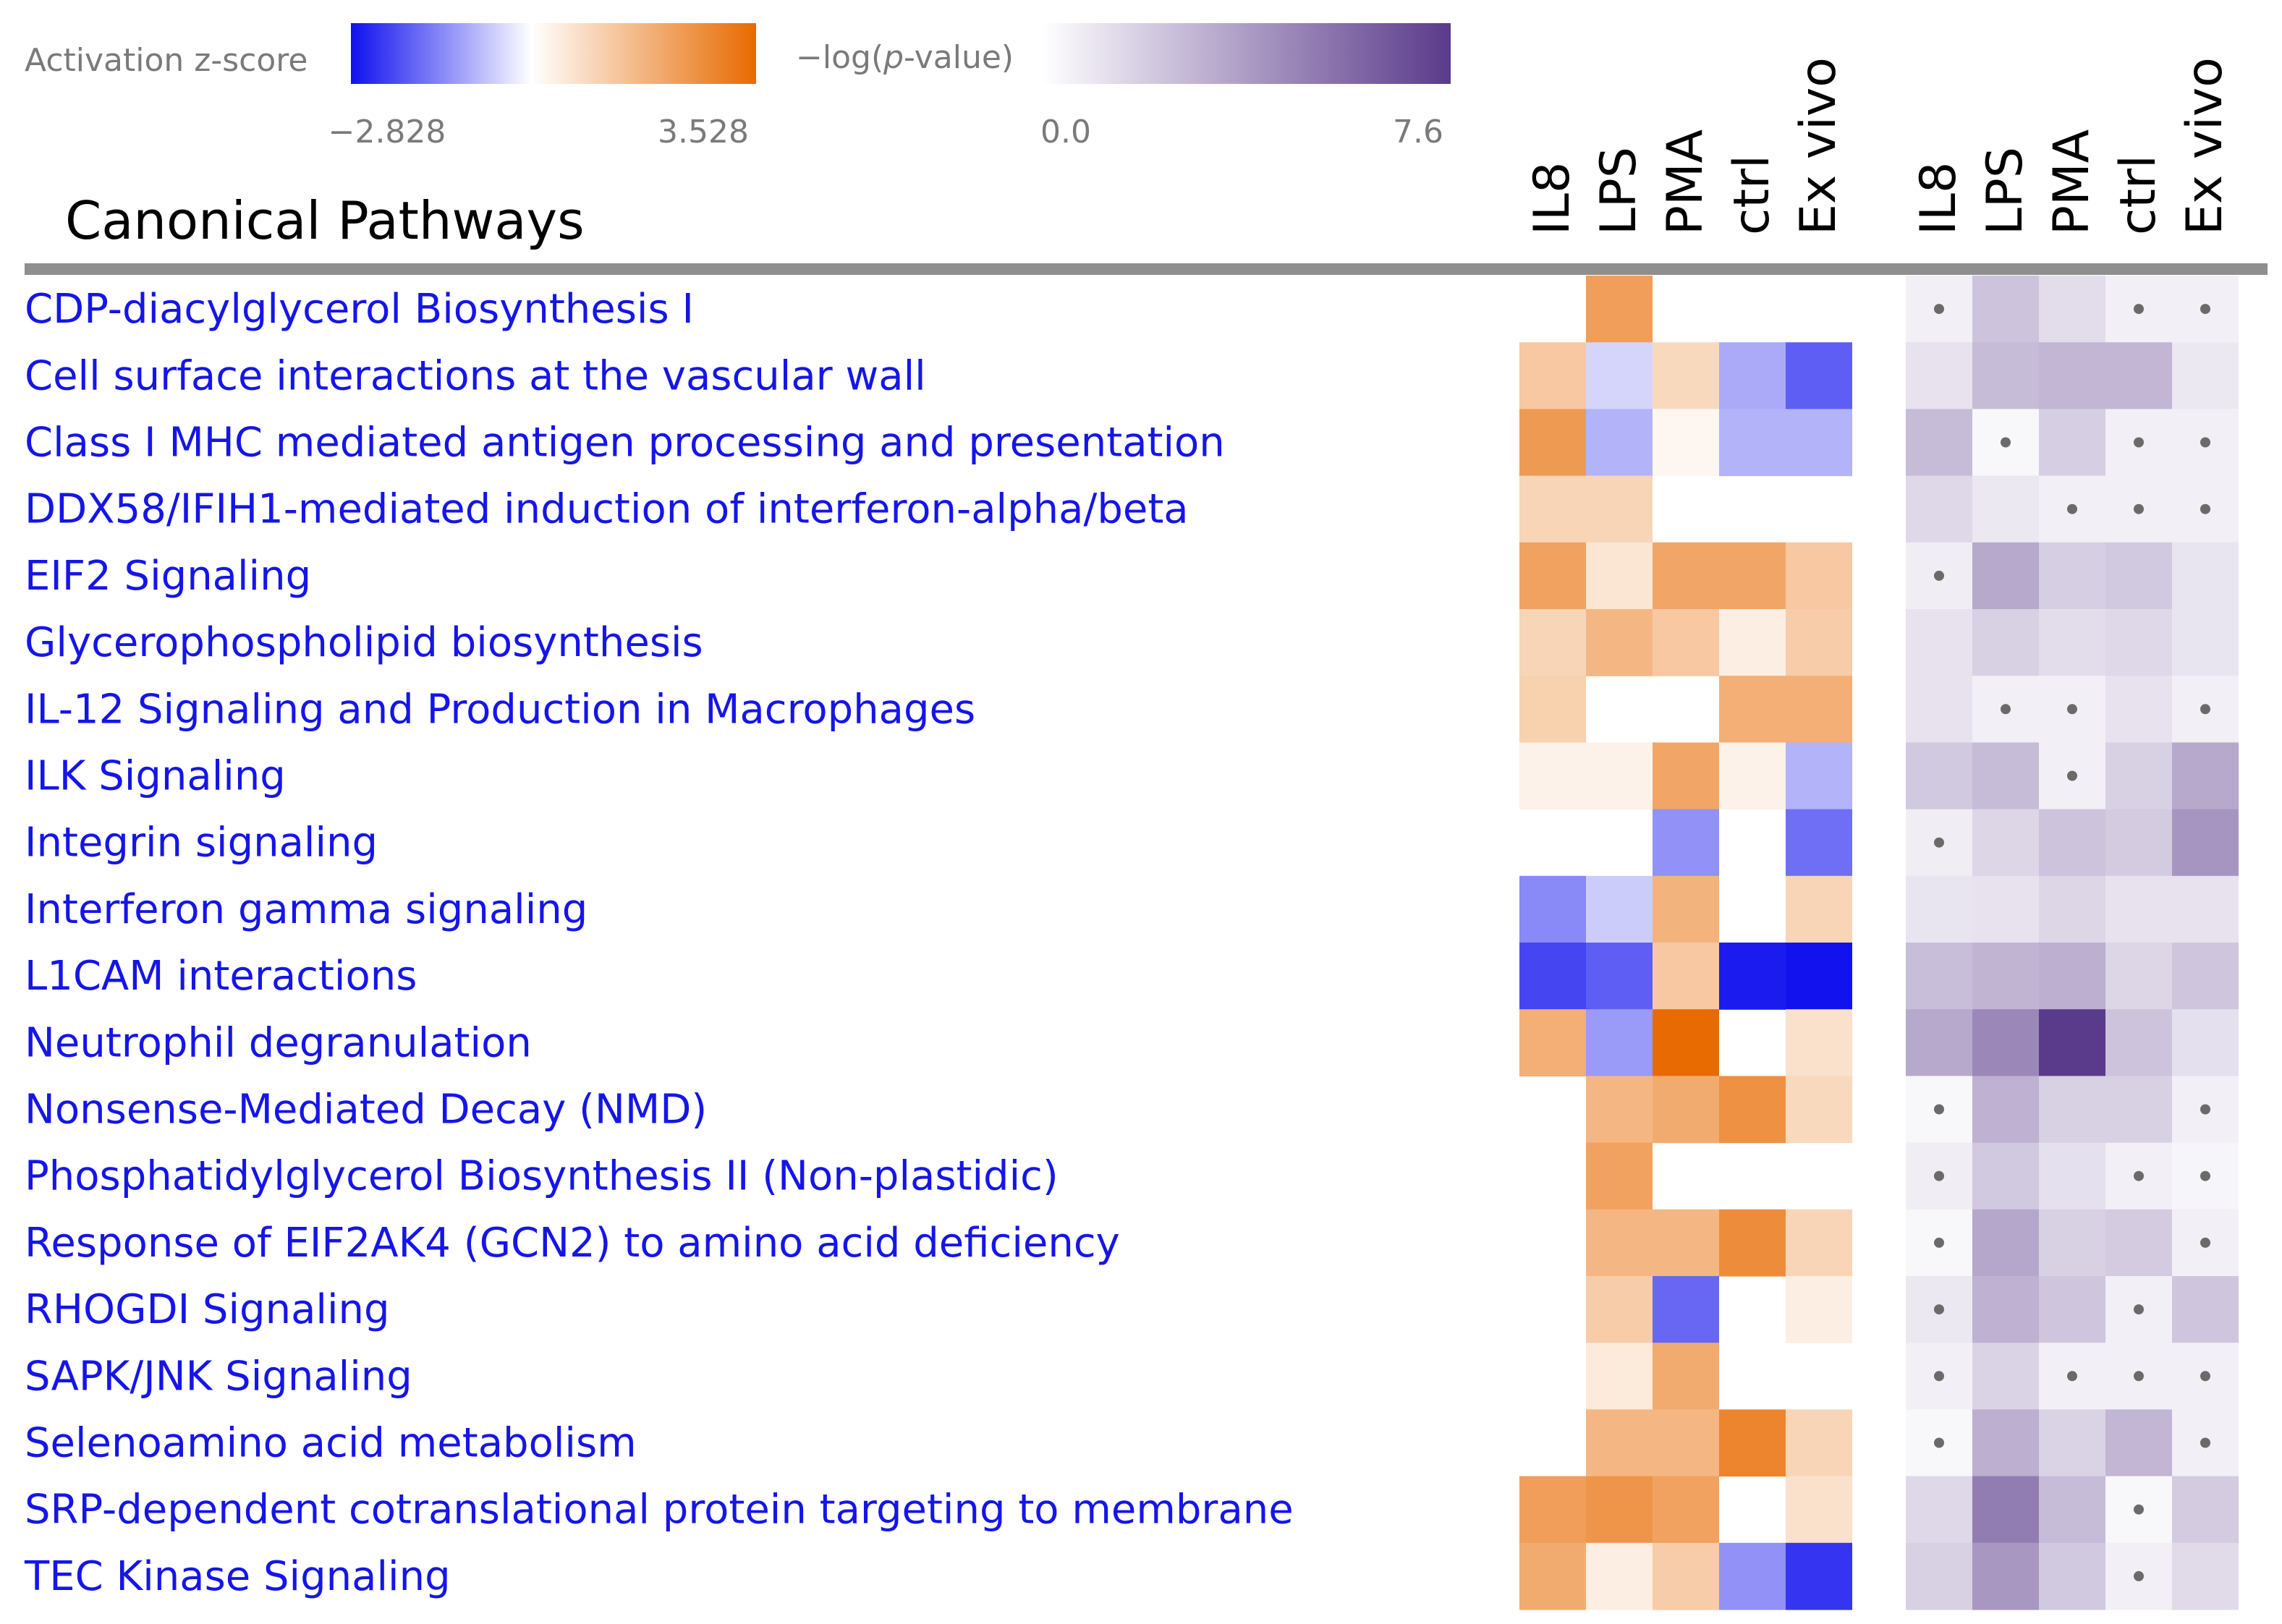 This screenshot has width=2282, height=1624. I want to click on zscore-column-label: Ex vivo, so click(1819, 146).